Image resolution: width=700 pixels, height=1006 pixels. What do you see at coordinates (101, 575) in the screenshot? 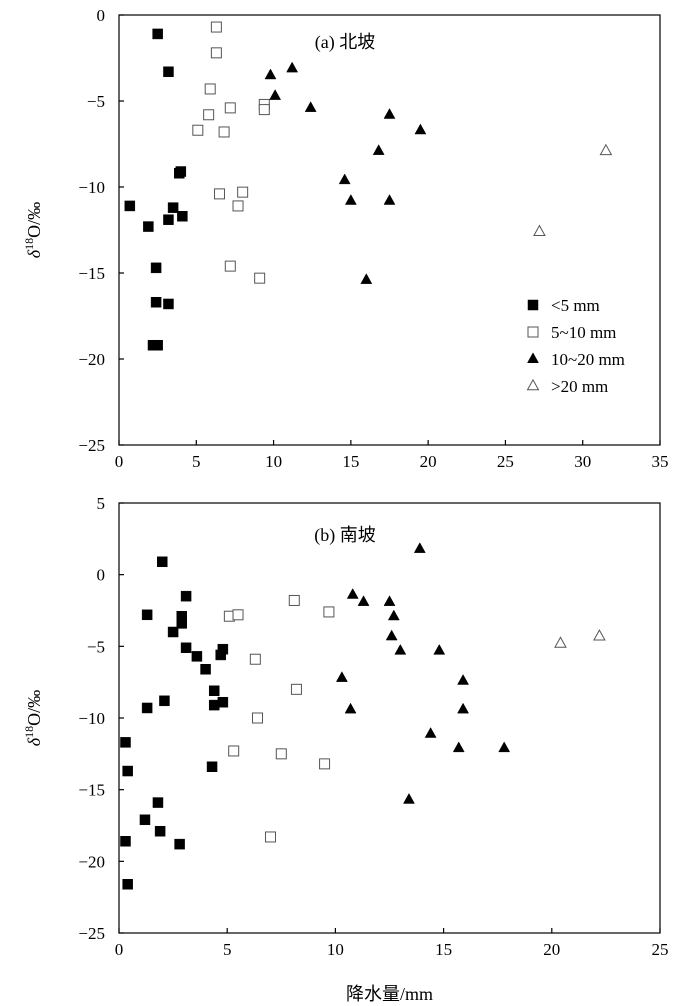
I see `y-tick-label: 0` at bounding box center [101, 575].